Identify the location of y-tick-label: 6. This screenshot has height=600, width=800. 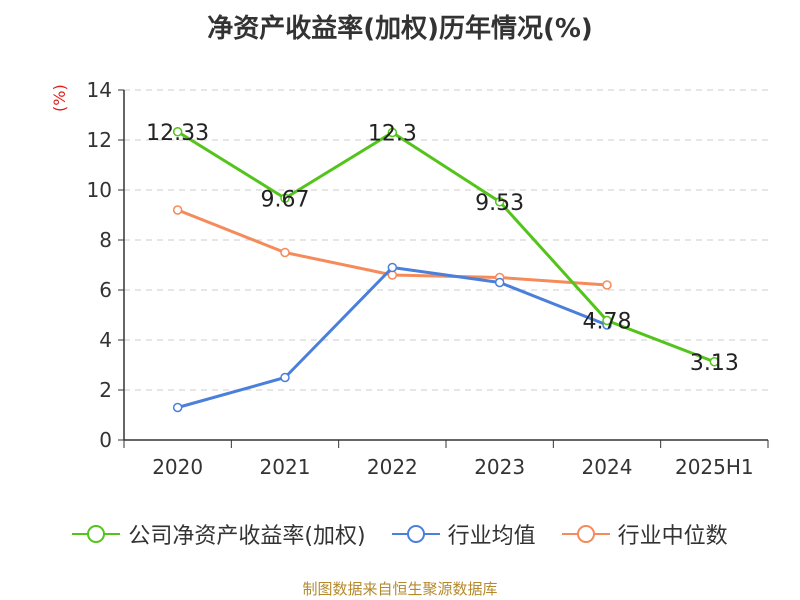
(105, 290).